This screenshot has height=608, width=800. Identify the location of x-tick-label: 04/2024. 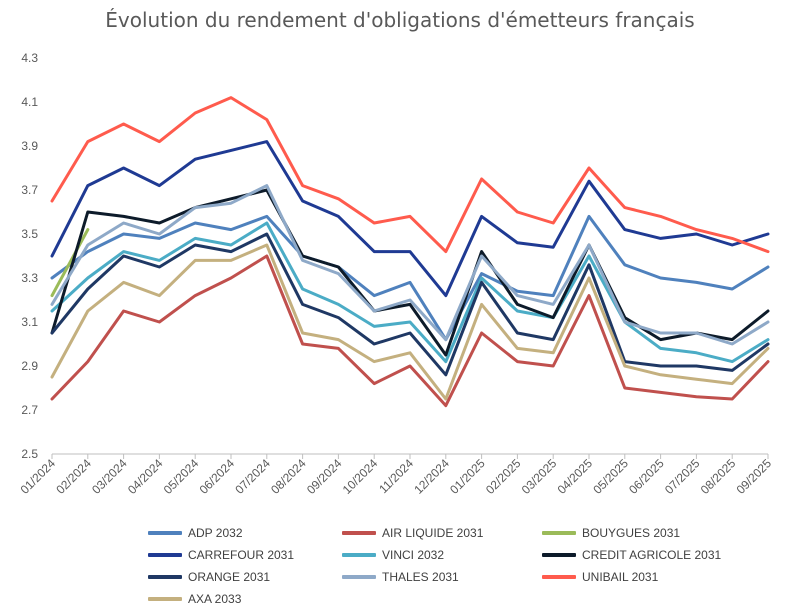
(145, 476).